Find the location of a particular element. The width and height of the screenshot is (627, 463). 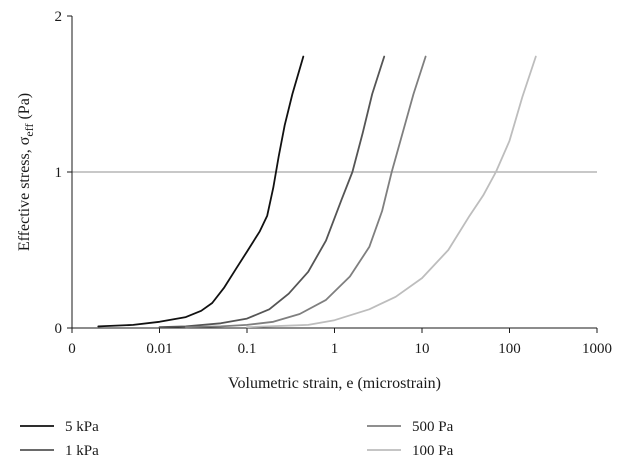

legend-label: 500 Pa is located at coordinates (433, 427).